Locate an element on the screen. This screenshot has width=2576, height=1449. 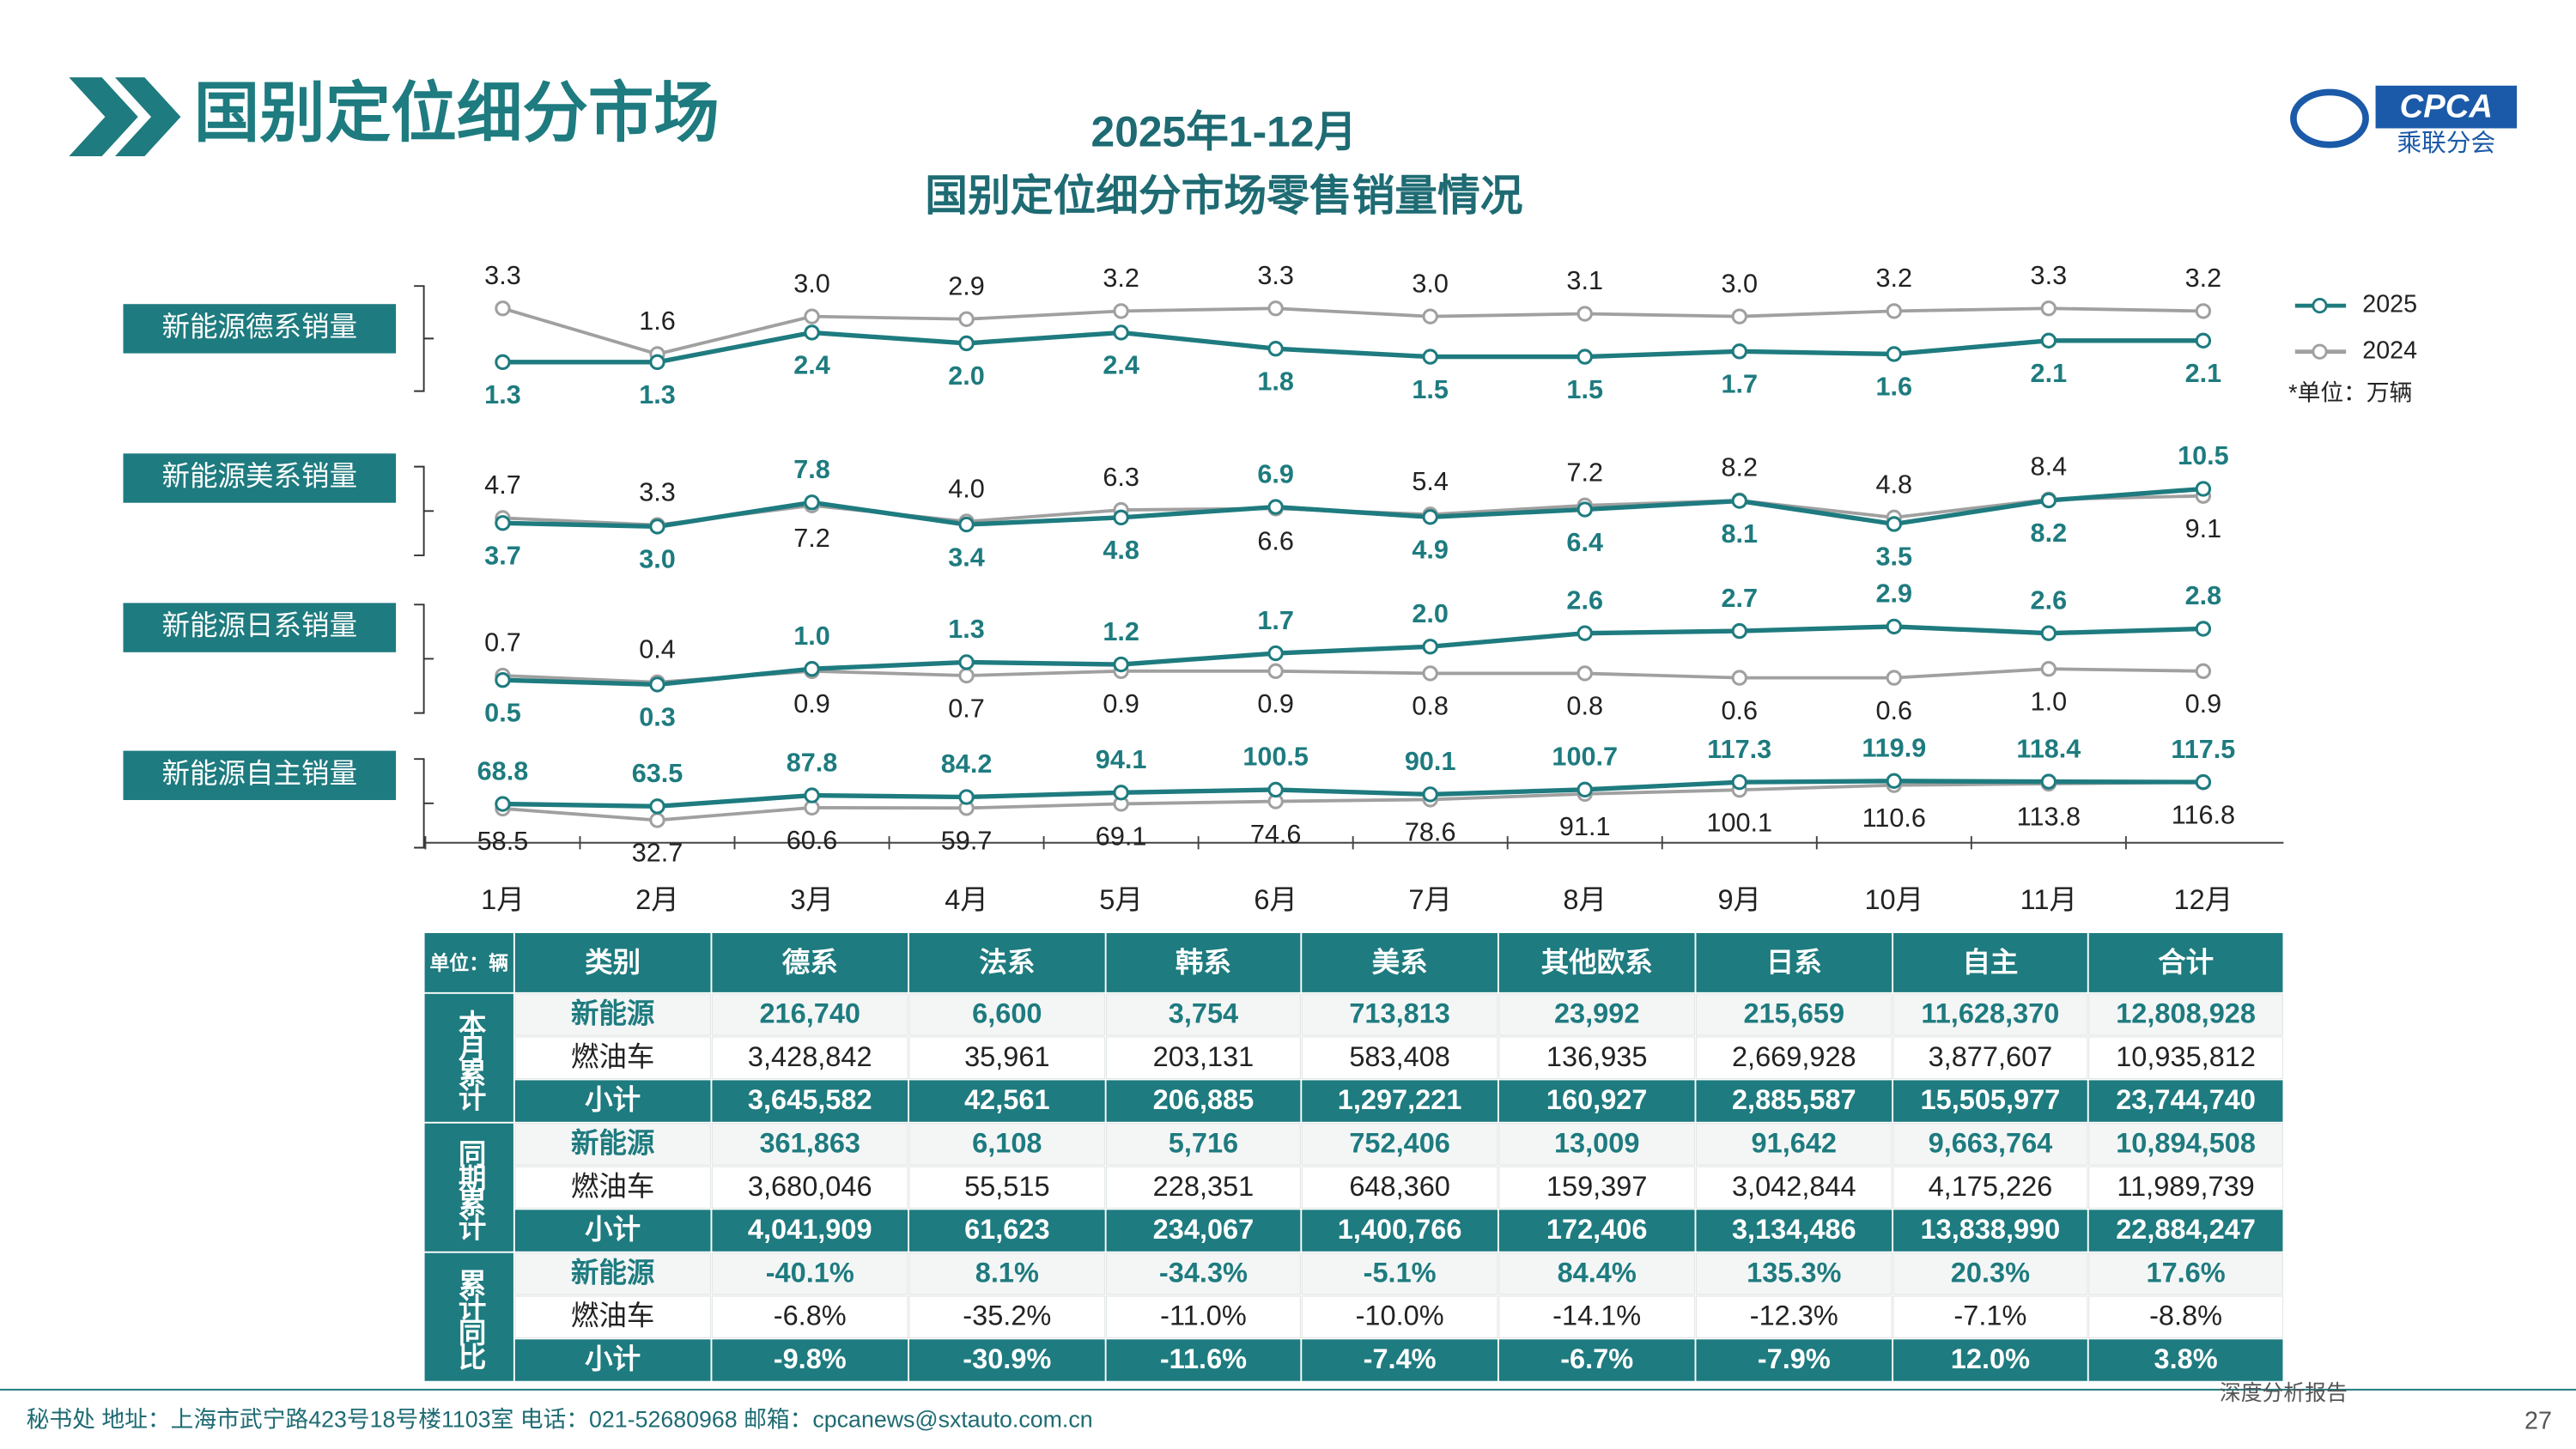
cell-text: 3,754 is located at coordinates (1203, 1013).